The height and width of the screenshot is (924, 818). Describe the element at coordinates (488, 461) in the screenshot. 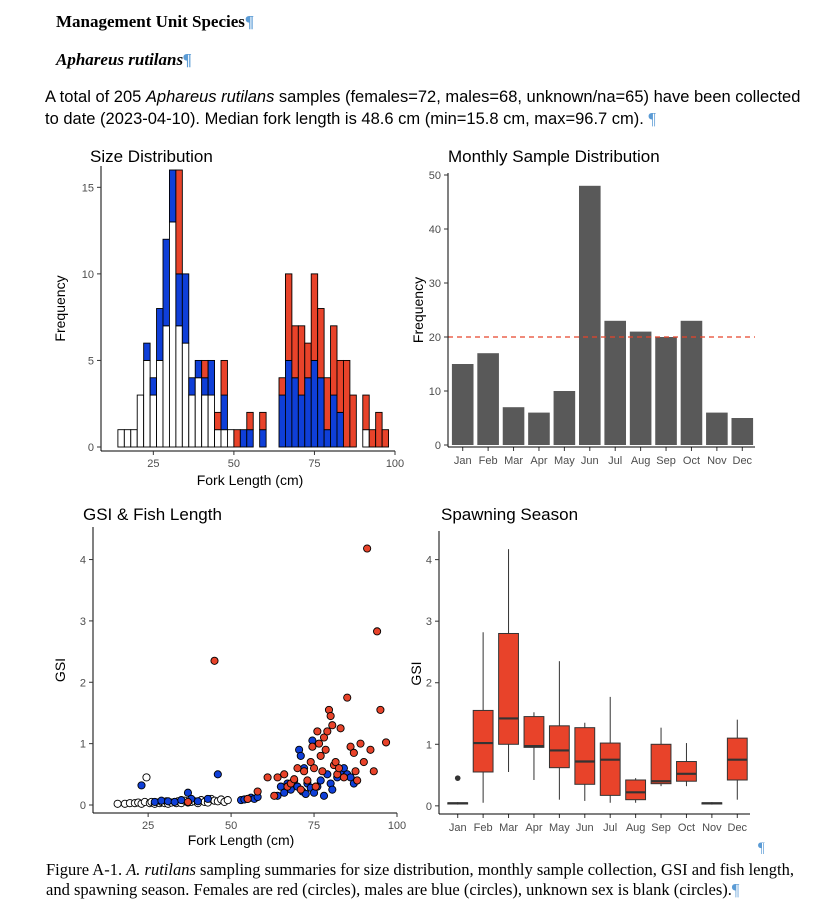

I see `x-tick-label: Feb` at that location.